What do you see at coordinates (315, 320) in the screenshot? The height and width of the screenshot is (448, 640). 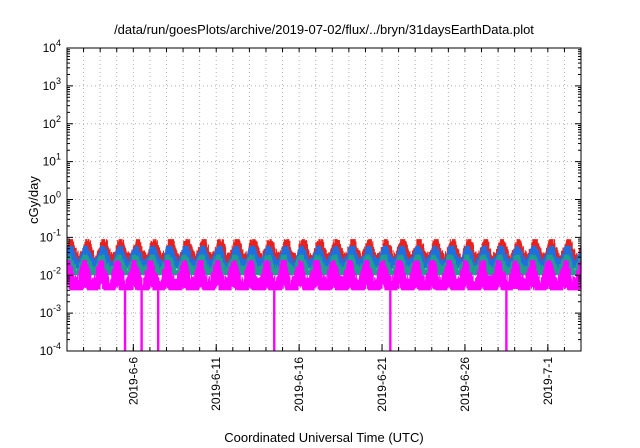 I see `dropout-layer` at bounding box center [315, 320].